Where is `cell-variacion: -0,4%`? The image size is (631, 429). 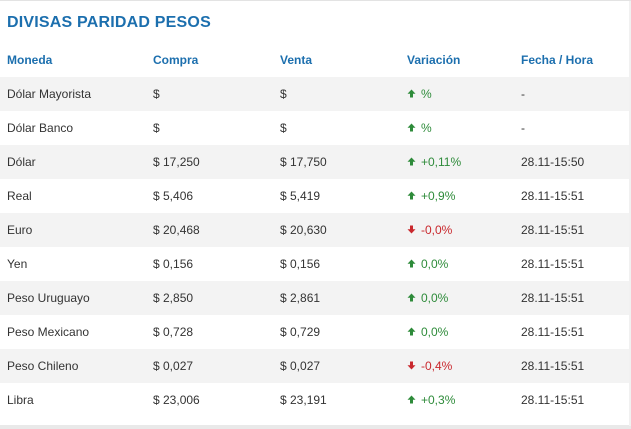
cell-variacion: -0,4% is located at coordinates (464, 366).